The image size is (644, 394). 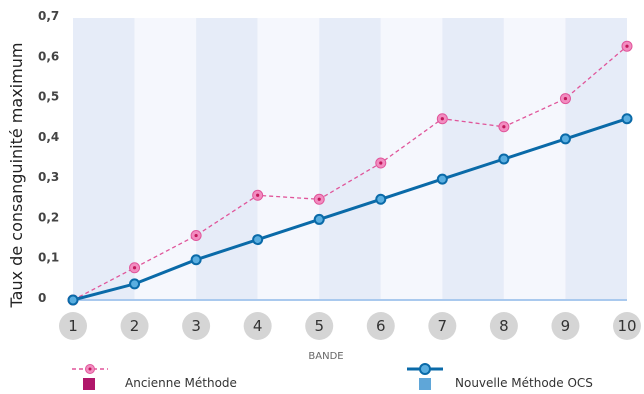 I want to click on x-axis-label: BANDE, so click(x=325, y=356).